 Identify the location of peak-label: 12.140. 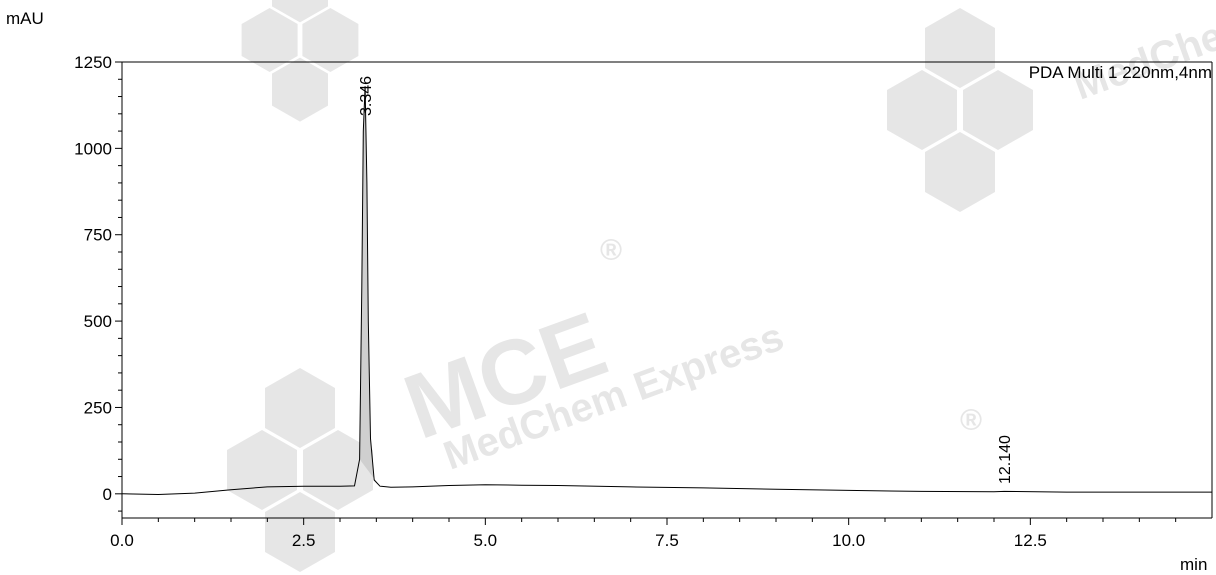
(1005, 459).